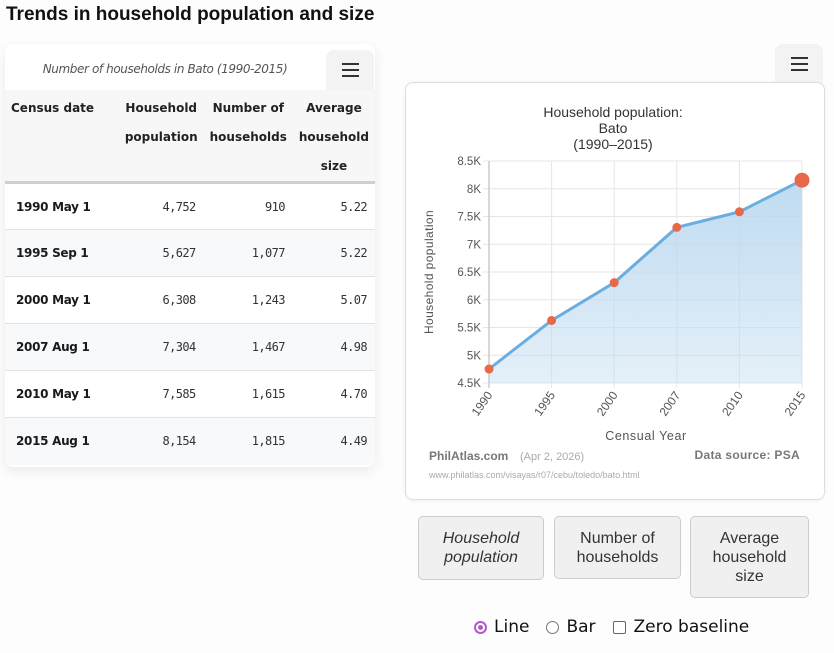 The width and height of the screenshot is (834, 653). Describe the element at coordinates (62, 347) in the screenshot. I see `census-date-cell: 2007 Aug 1` at that location.